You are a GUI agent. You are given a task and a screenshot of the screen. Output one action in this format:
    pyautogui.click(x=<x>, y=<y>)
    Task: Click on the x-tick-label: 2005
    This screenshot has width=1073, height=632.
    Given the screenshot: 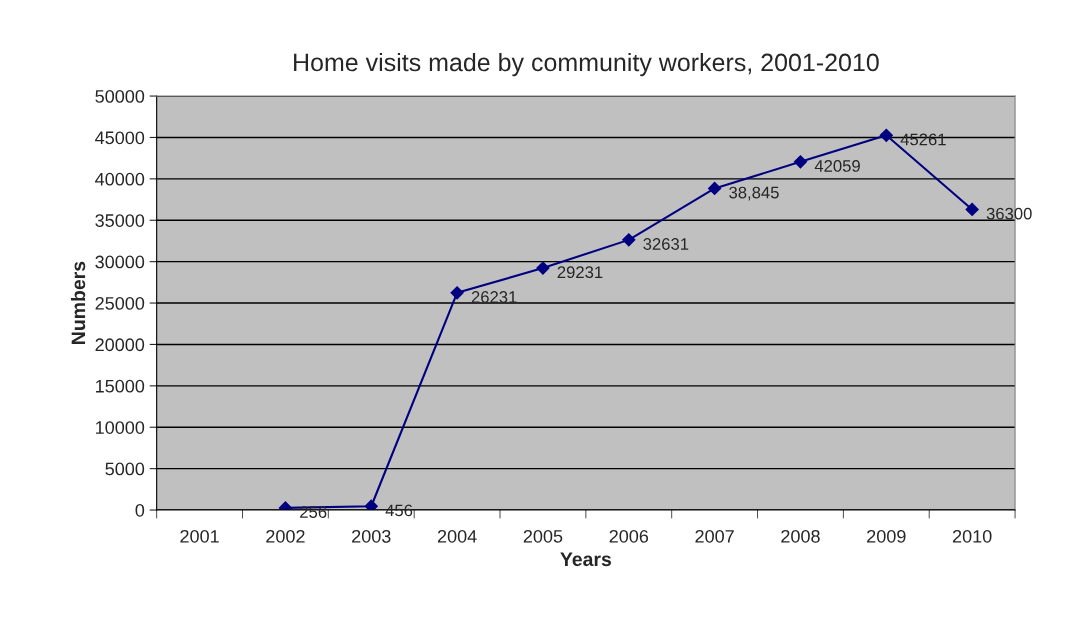 What is the action you would take?
    pyautogui.click(x=543, y=536)
    